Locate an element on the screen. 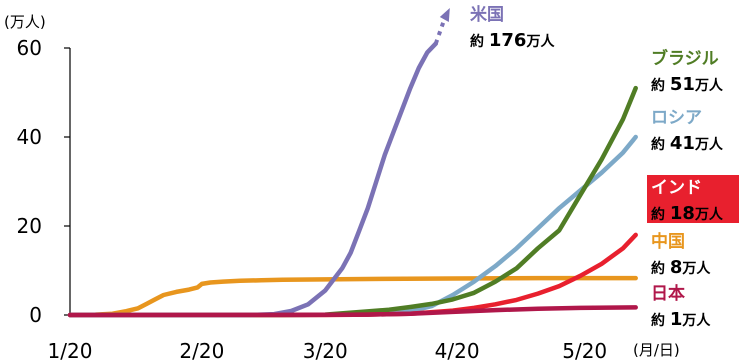 The image size is (739, 363). x-tick-label: 2/20 is located at coordinates (201, 351).